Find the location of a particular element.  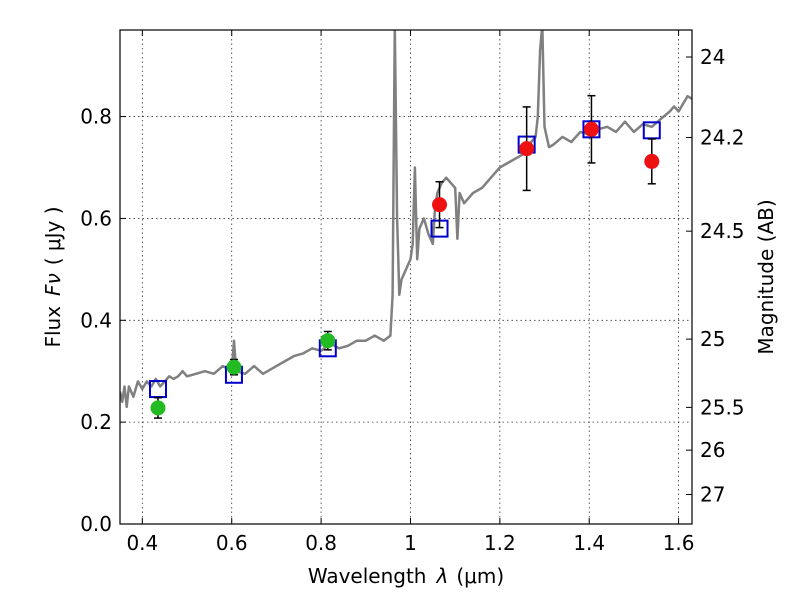

y-tick-label: 0.8 is located at coordinates (96, 117).